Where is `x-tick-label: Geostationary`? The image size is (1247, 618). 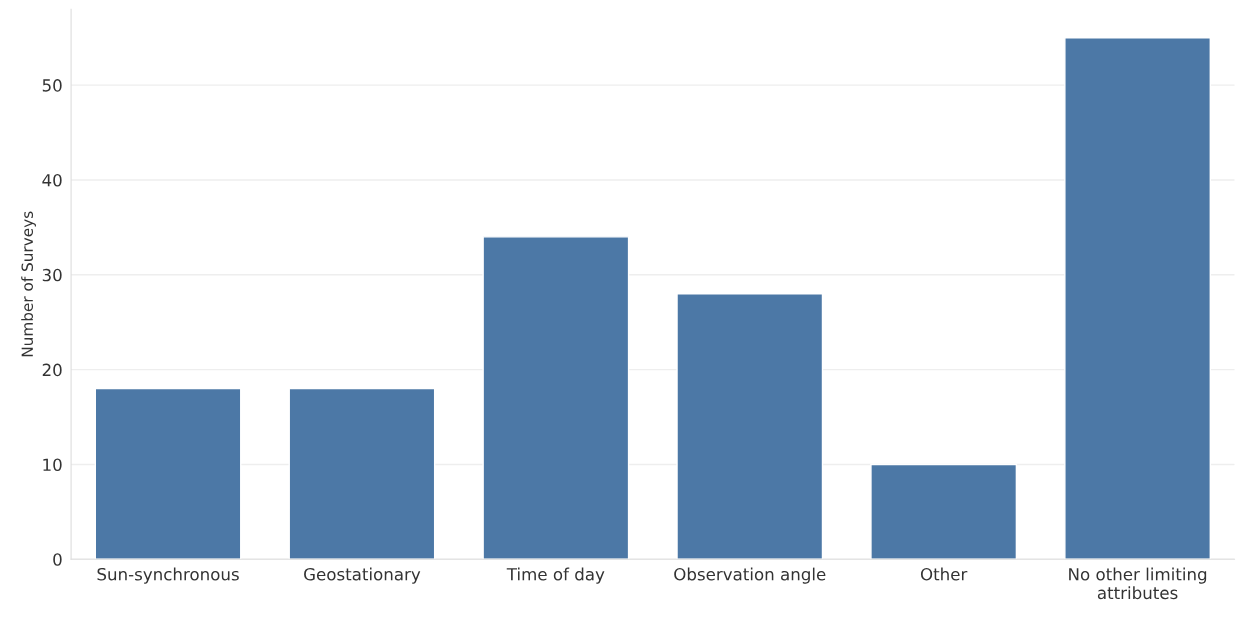
x-tick-label: Geostationary is located at coordinates (362, 575).